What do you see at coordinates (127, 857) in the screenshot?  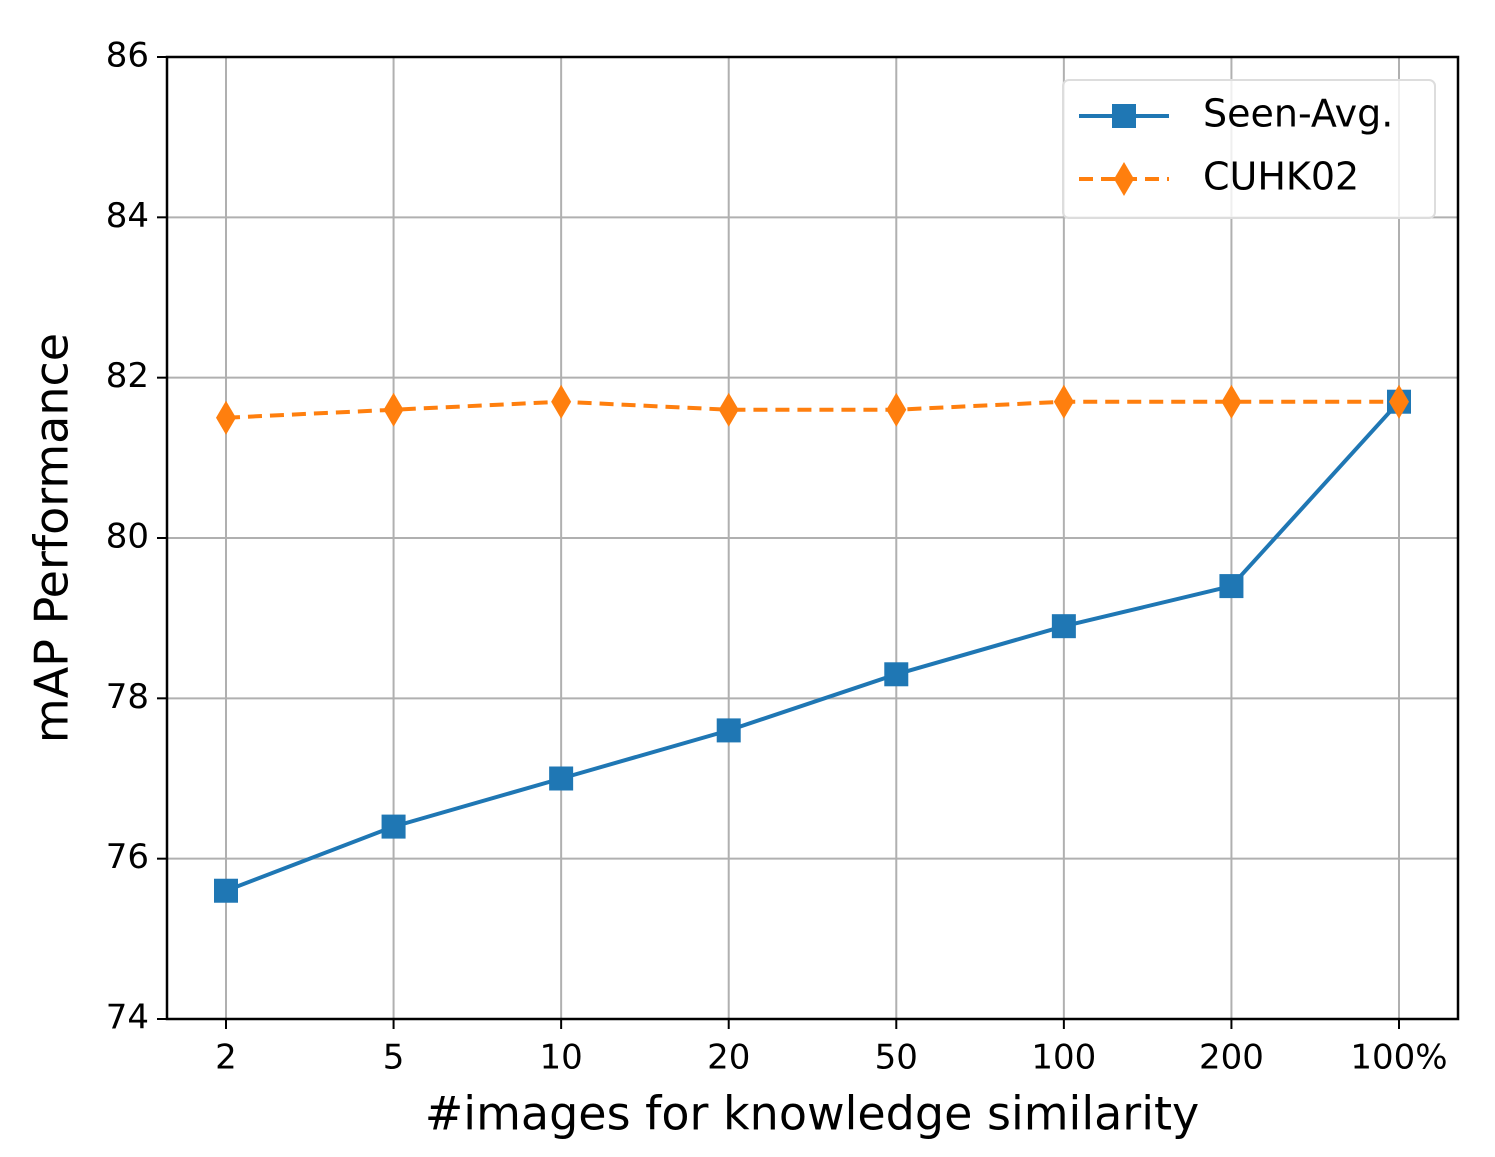 I see `y-tick-label: 76` at bounding box center [127, 857].